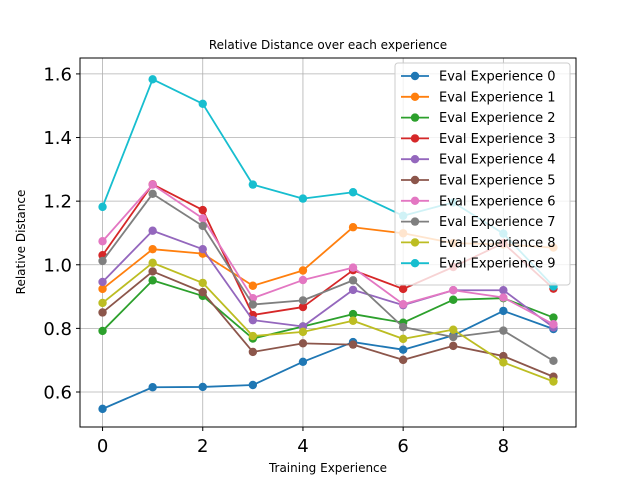  What do you see at coordinates (303, 442) in the screenshot?
I see `x-axis-ticks: 0 2 4 6 8` at bounding box center [303, 442].